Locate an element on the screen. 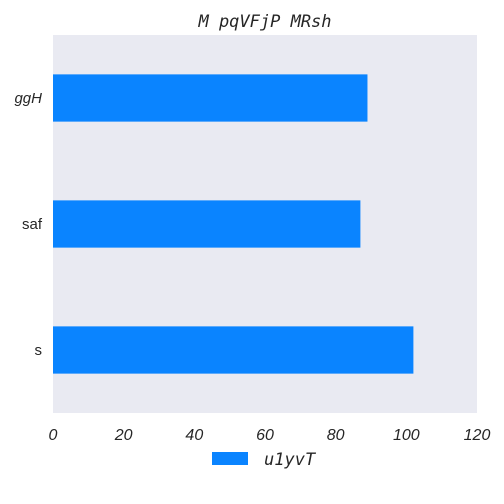  x-tick-labels: 0 20 40 60 80 100 120 is located at coordinates (270, 435).